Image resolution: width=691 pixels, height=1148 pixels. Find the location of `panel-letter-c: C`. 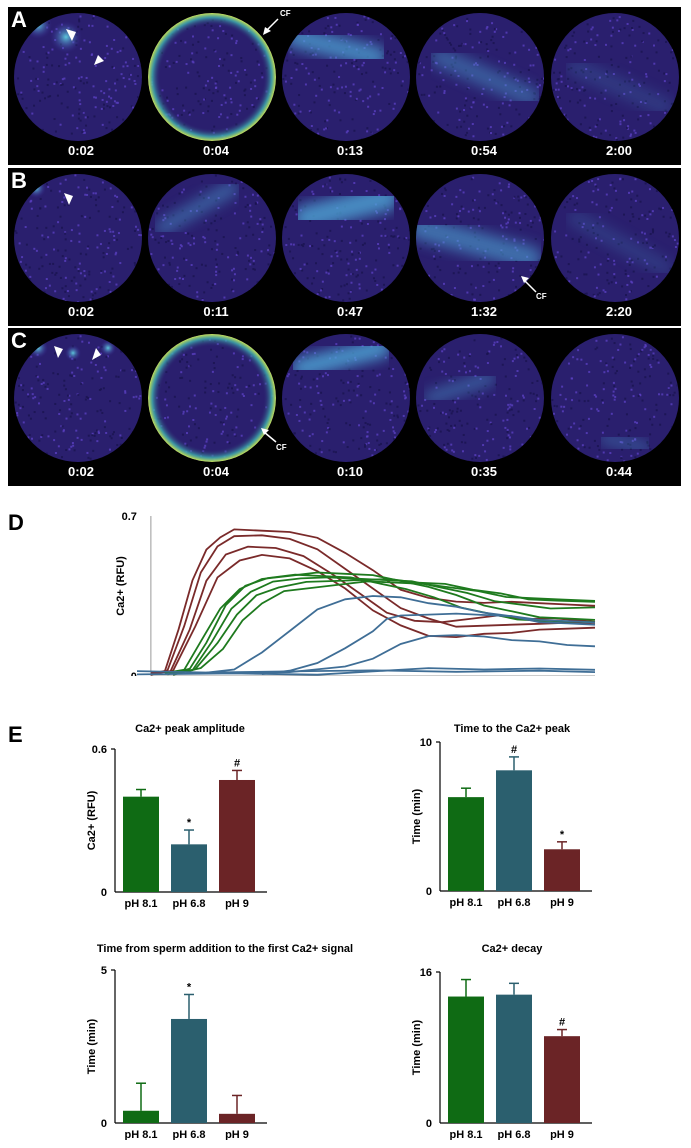

panel-letter-c: C is located at coordinates (19, 340).